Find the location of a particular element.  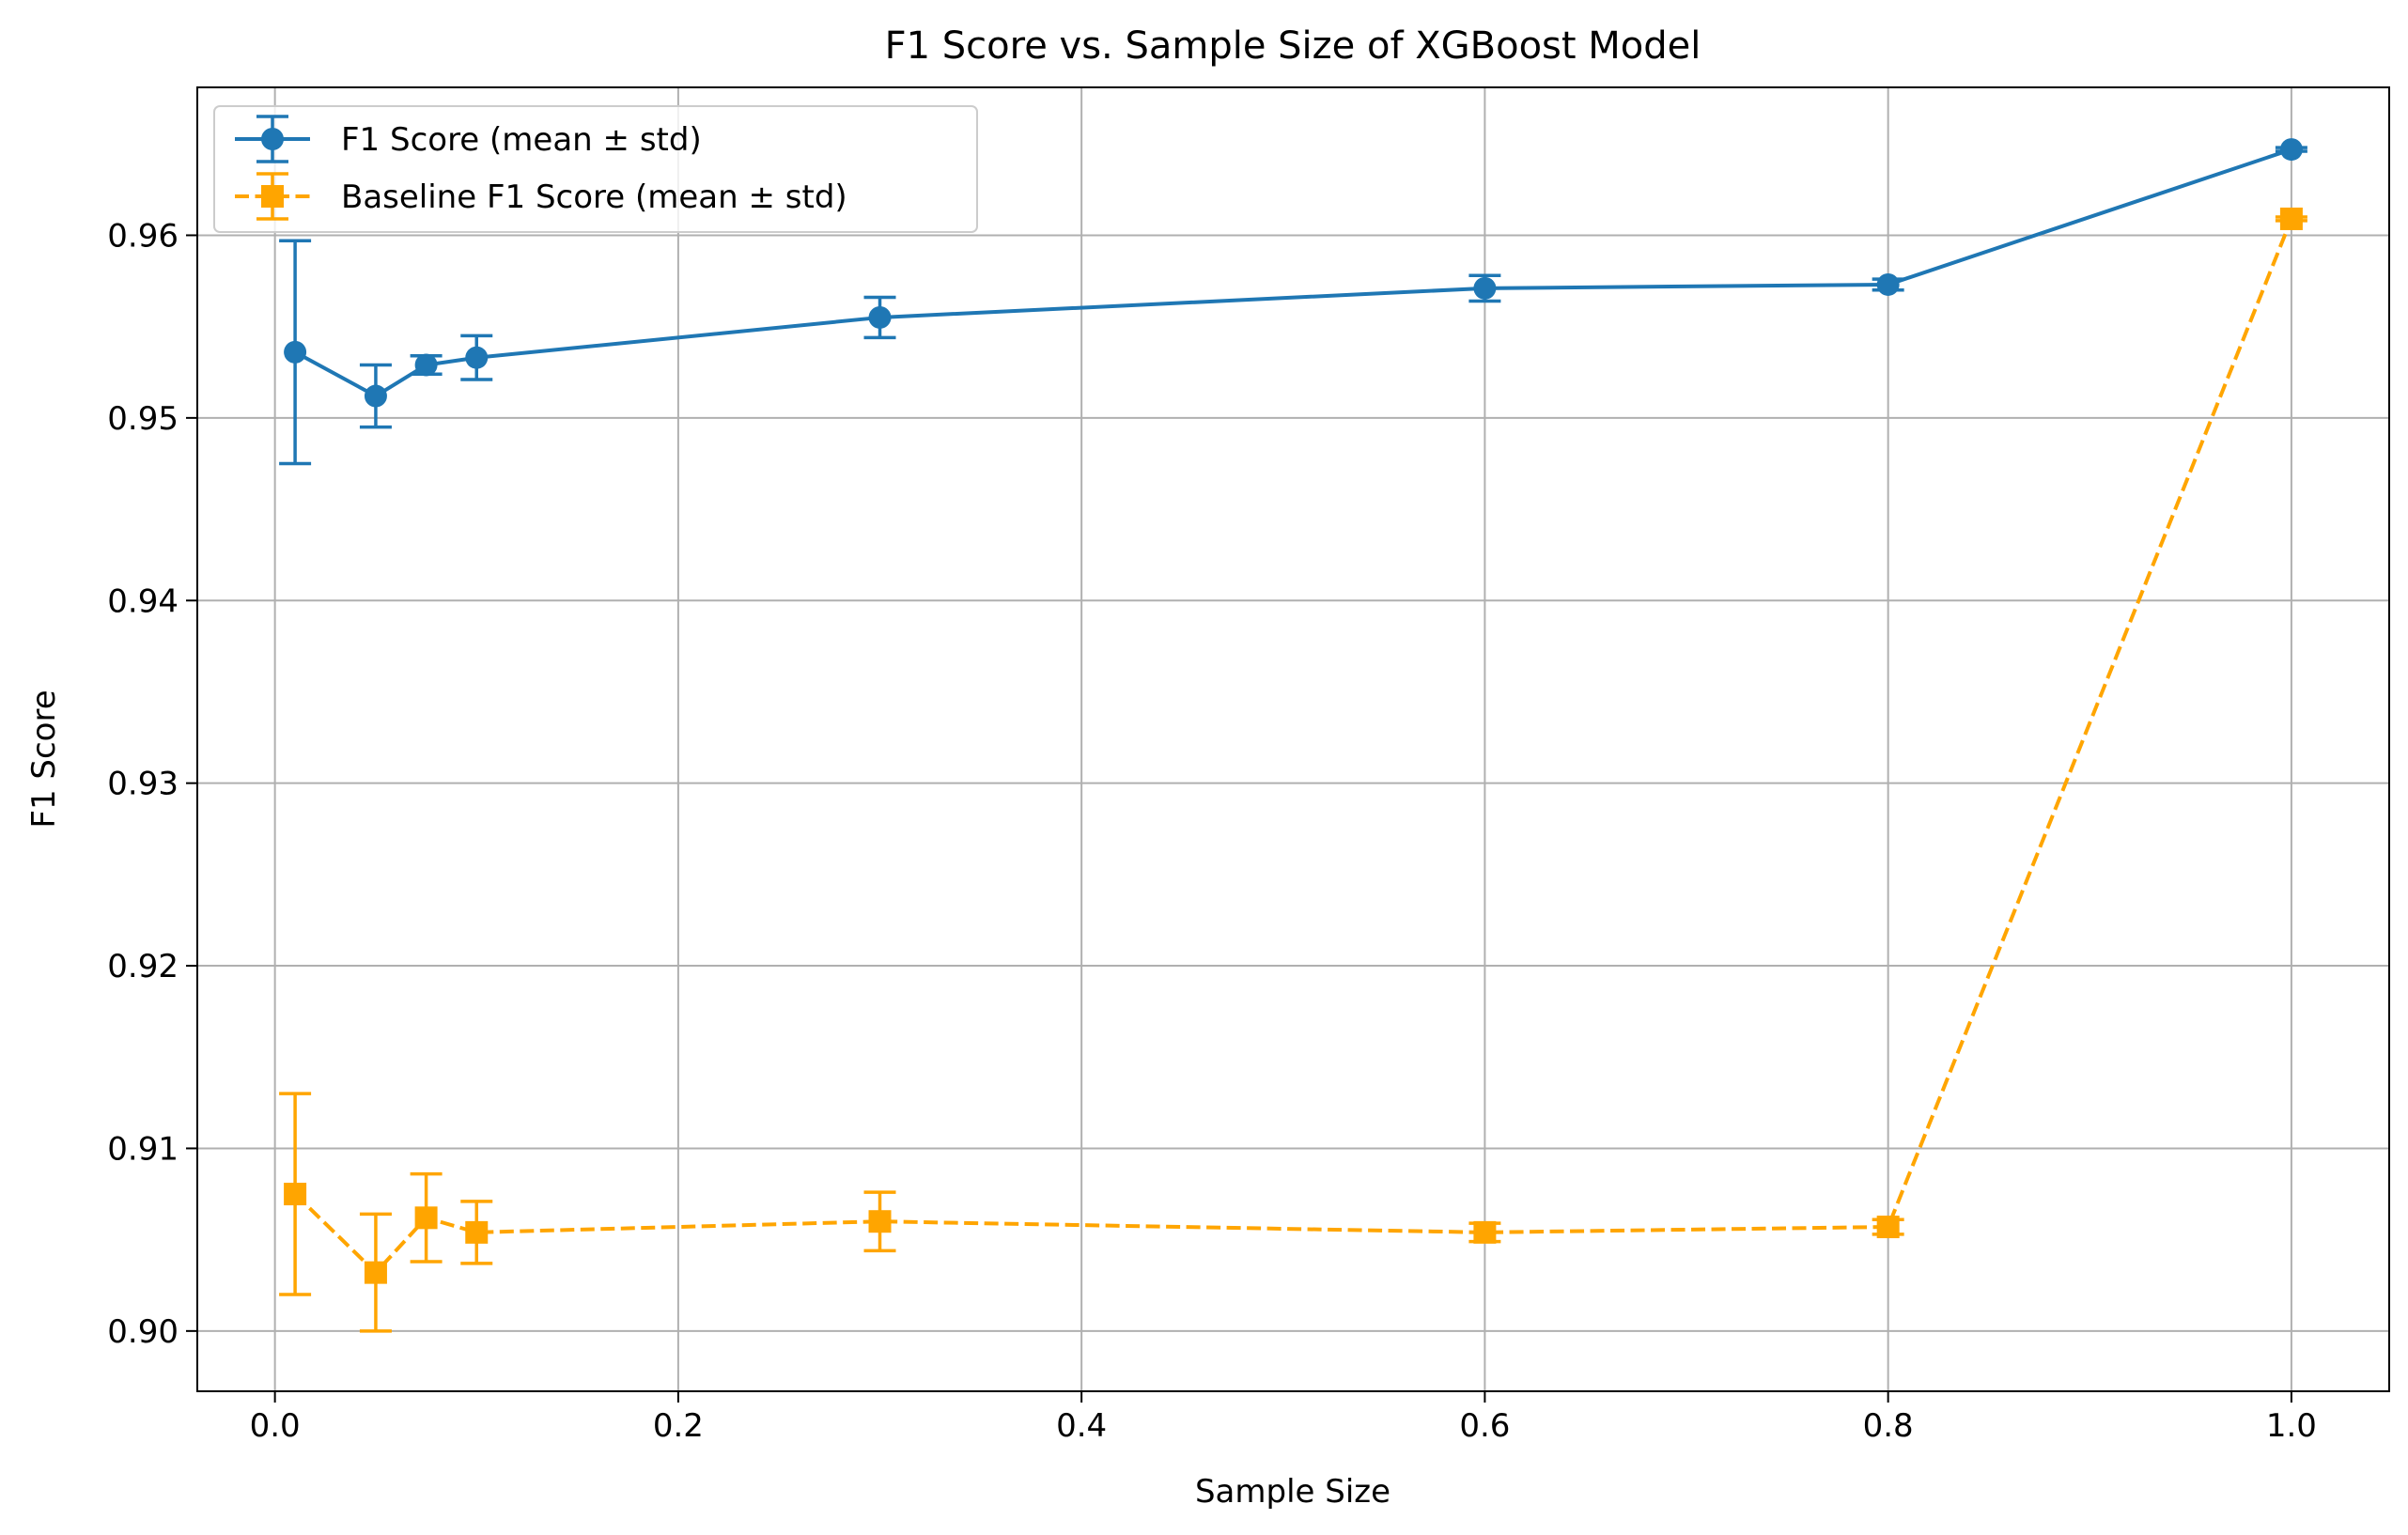

legend-box is located at coordinates (595, 169).